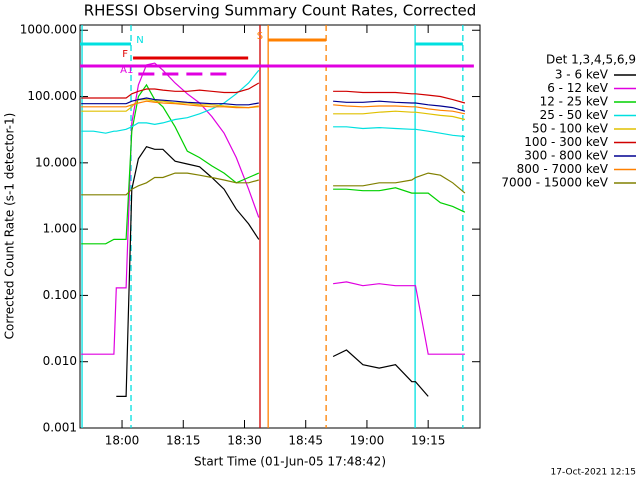 The image size is (640, 480). What do you see at coordinates (10, 226) in the screenshot?
I see `y-axis-label: Corrected Count Rate (s-1 detector-1)` at bounding box center [10, 226].